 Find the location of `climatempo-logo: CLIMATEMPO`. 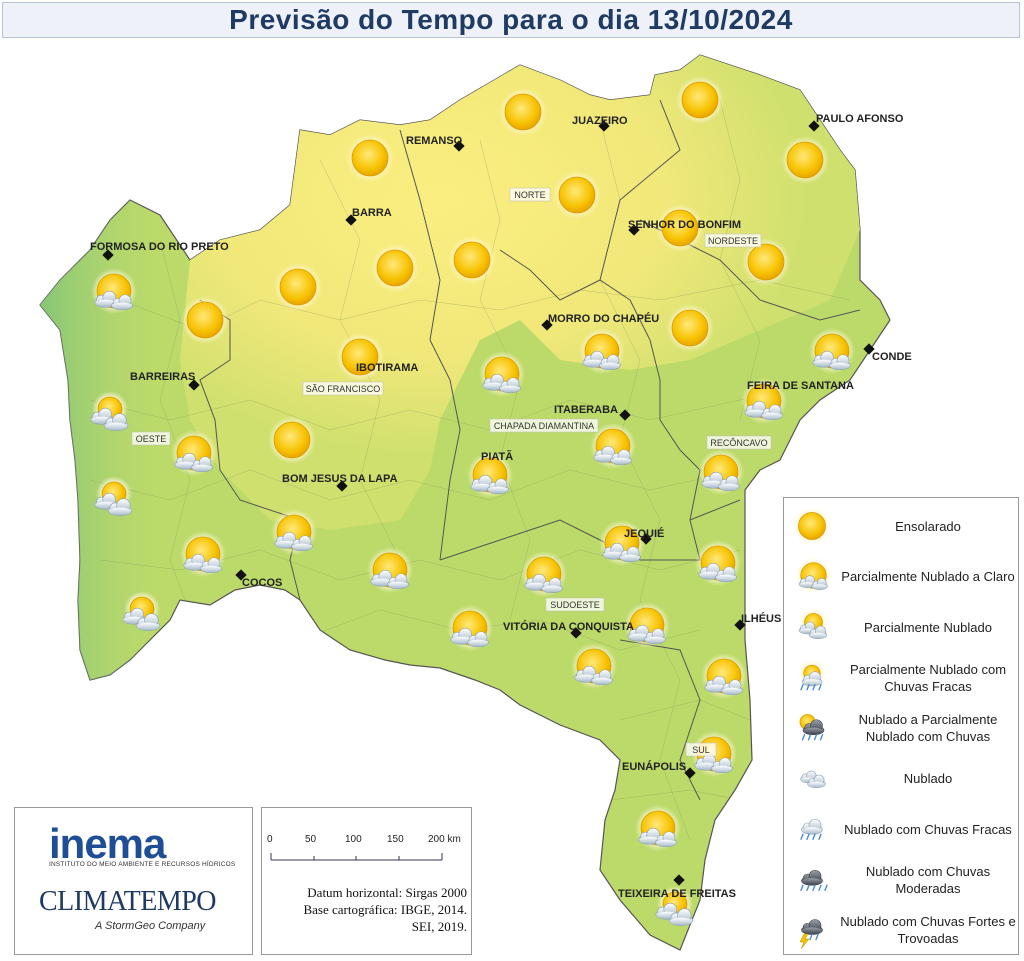

climatempo-logo: CLIMATEMPO is located at coordinates (128, 901).